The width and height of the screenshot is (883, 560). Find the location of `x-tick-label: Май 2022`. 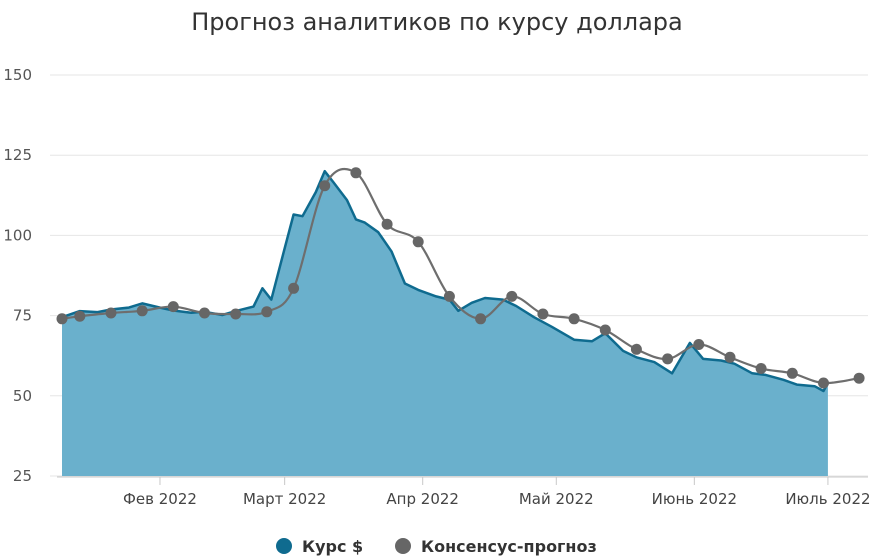

x-tick-label: Май 2022 is located at coordinates (556, 499).